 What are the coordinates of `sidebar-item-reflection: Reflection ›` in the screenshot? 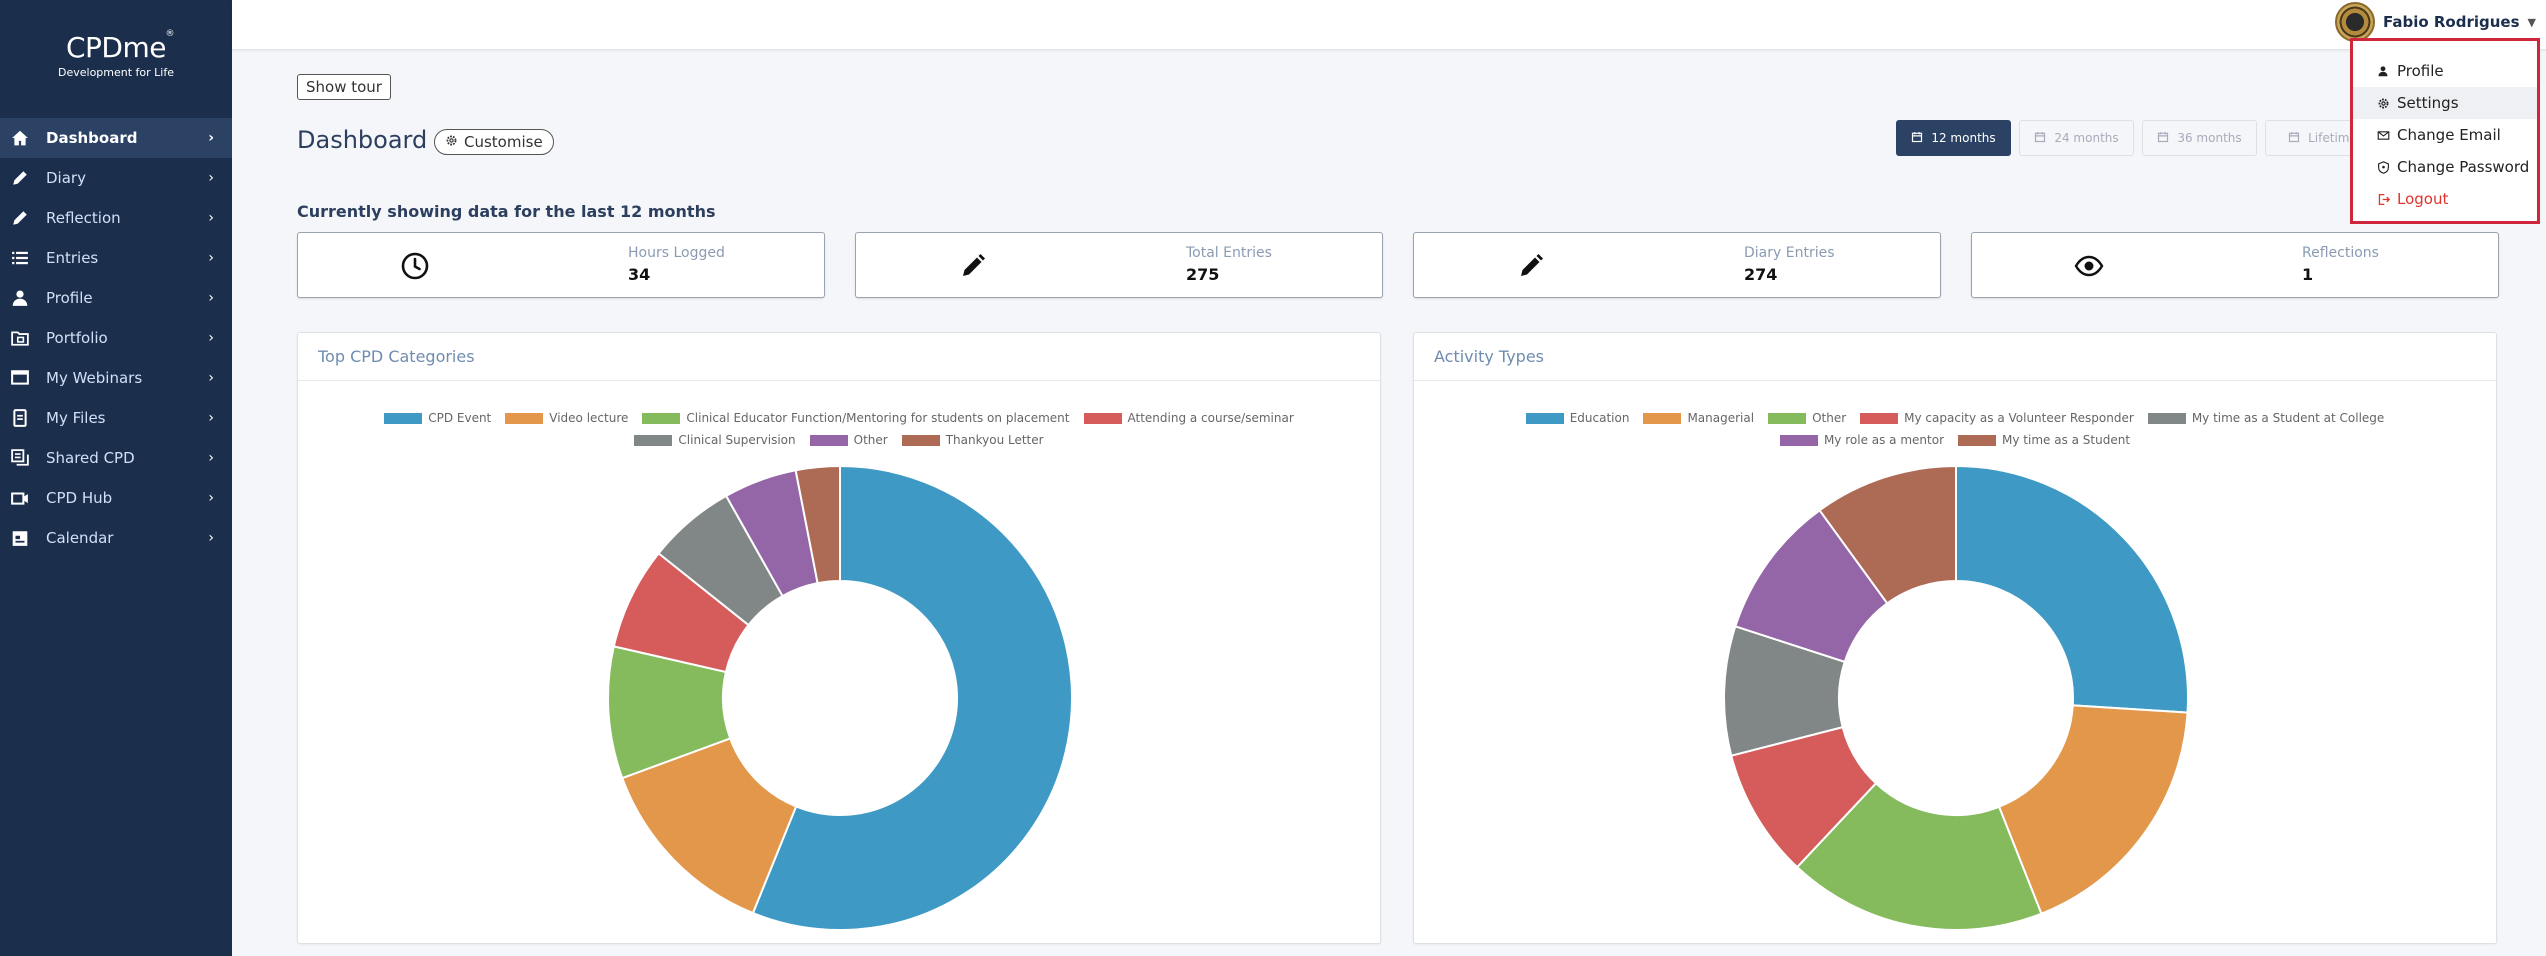 It's located at (116, 218).